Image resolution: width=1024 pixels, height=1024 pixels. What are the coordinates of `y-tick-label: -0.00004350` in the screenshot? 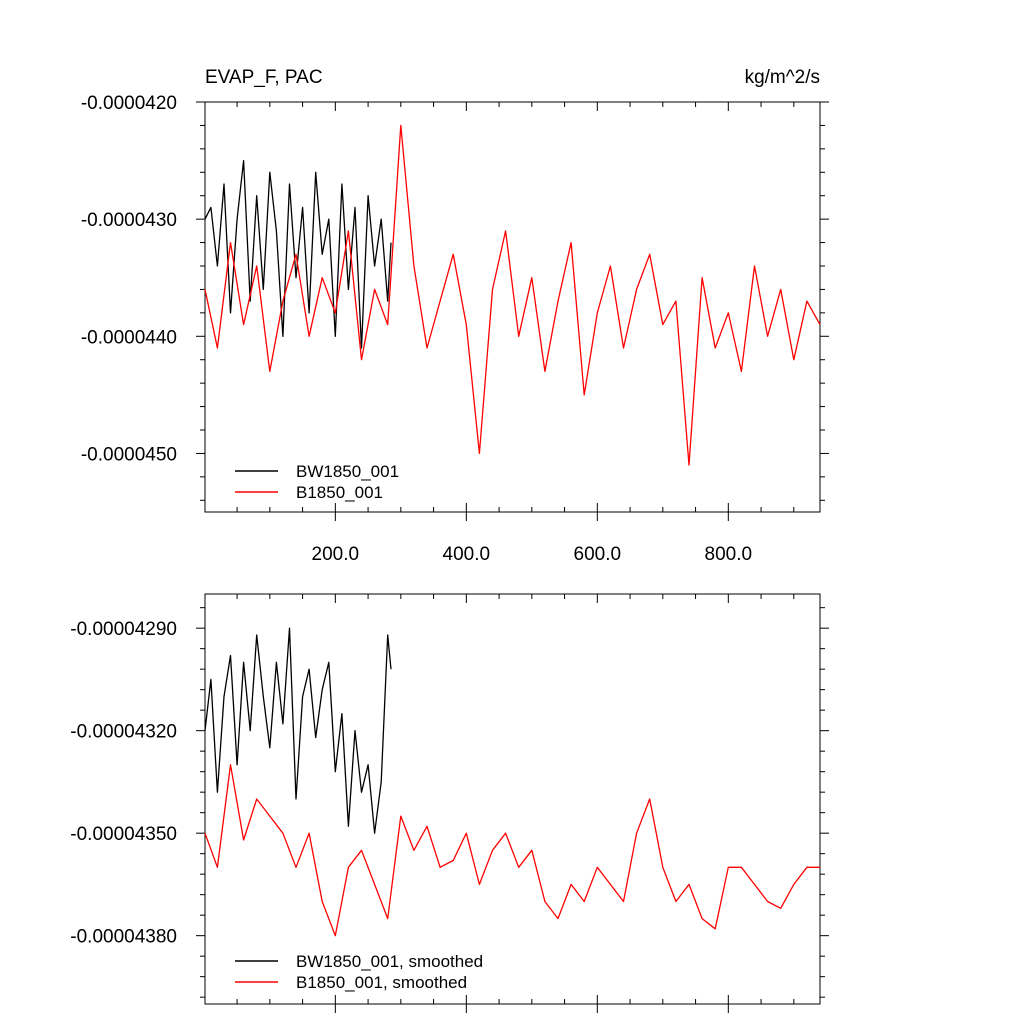 It's located at (123, 834).